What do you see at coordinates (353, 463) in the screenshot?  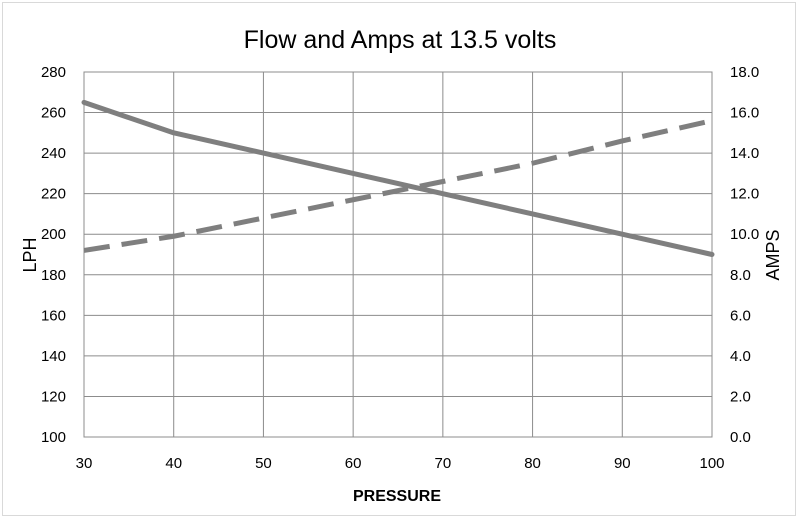 I see `x-tick-label: 60` at bounding box center [353, 463].